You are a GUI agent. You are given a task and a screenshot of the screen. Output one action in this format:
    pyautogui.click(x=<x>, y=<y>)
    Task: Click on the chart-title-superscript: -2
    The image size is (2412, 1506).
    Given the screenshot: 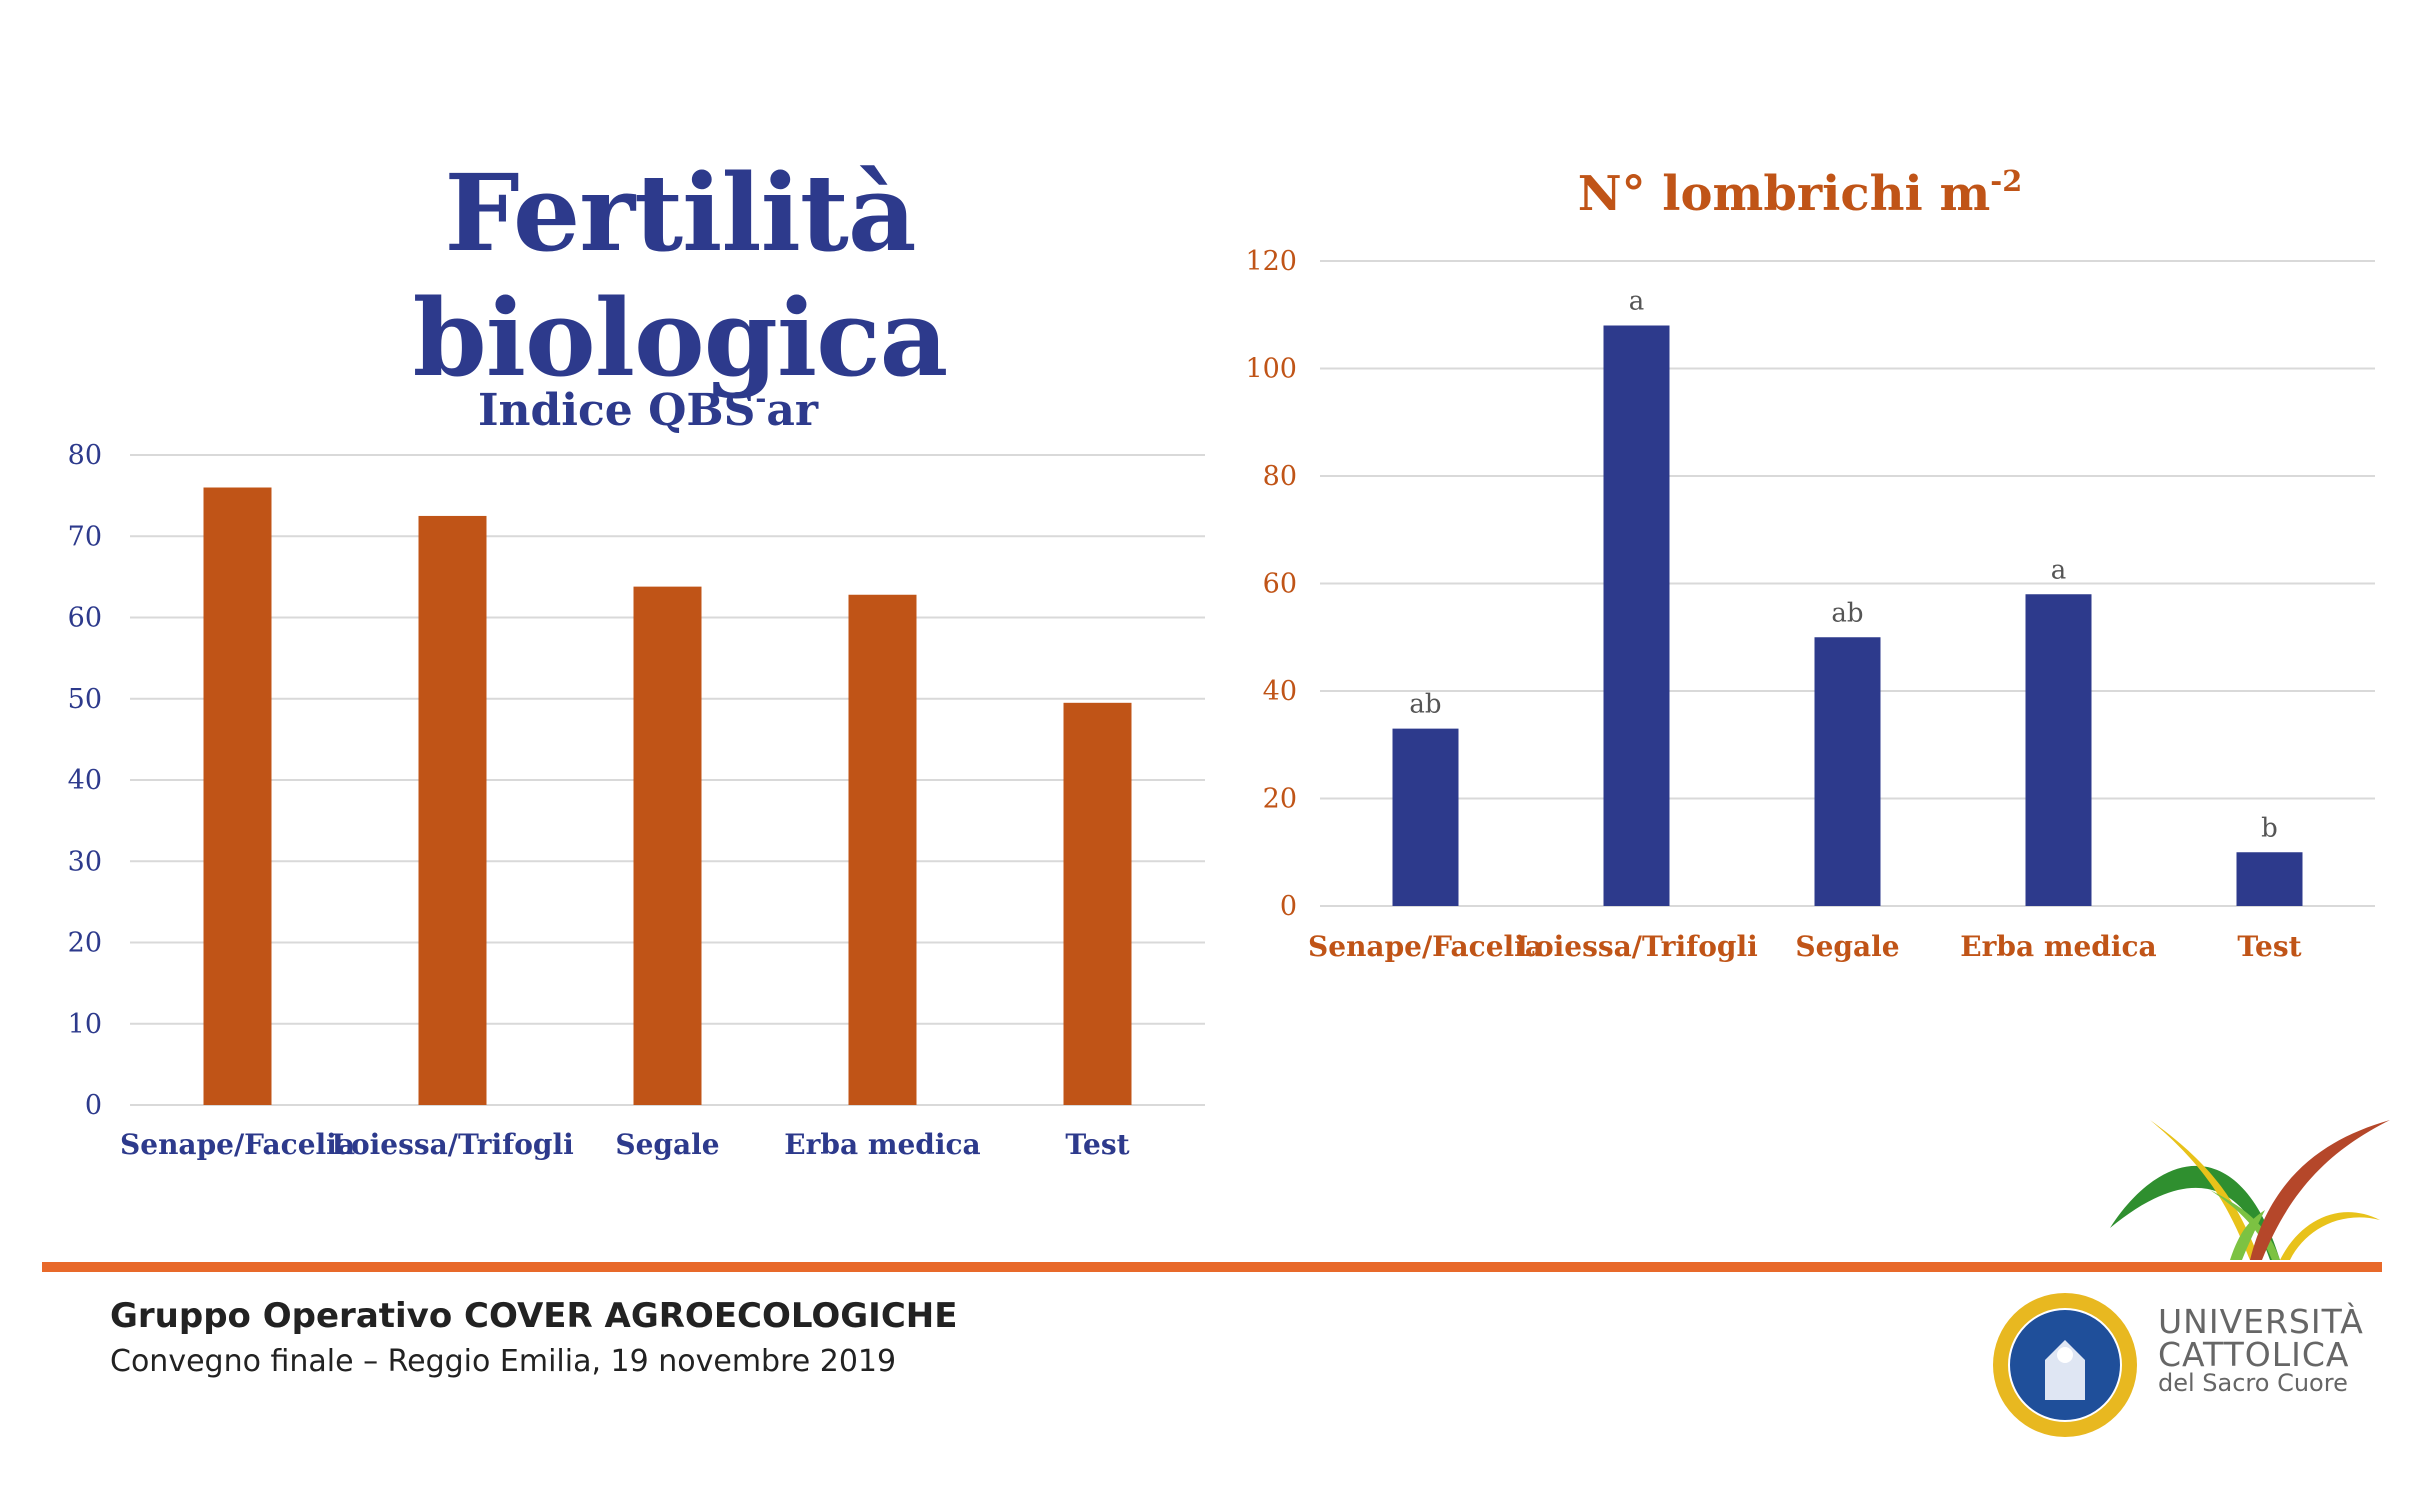 What is the action you would take?
    pyautogui.click(x=2006, y=181)
    